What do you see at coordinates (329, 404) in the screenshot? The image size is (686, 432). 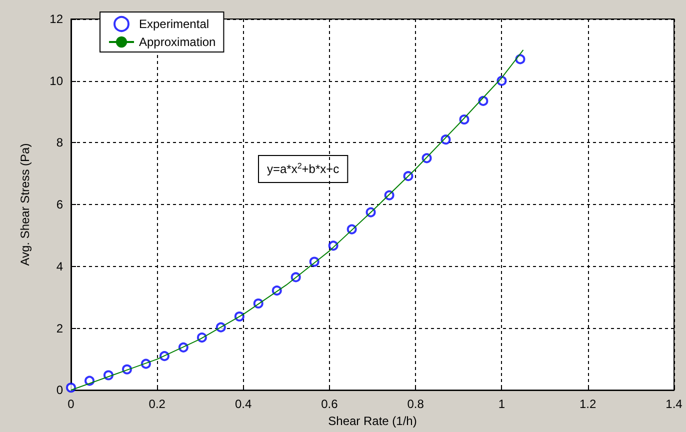 I see `x-tick-label: 0.6` at bounding box center [329, 404].